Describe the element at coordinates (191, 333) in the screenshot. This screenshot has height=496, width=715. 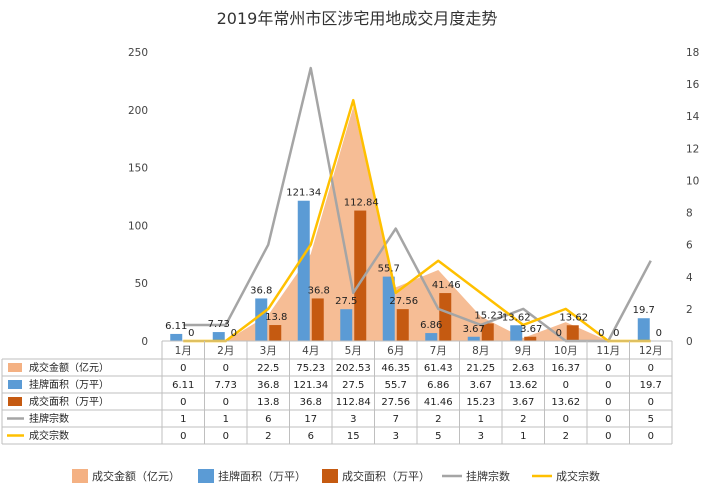
I see `label-sold-area-1: 0` at that location.